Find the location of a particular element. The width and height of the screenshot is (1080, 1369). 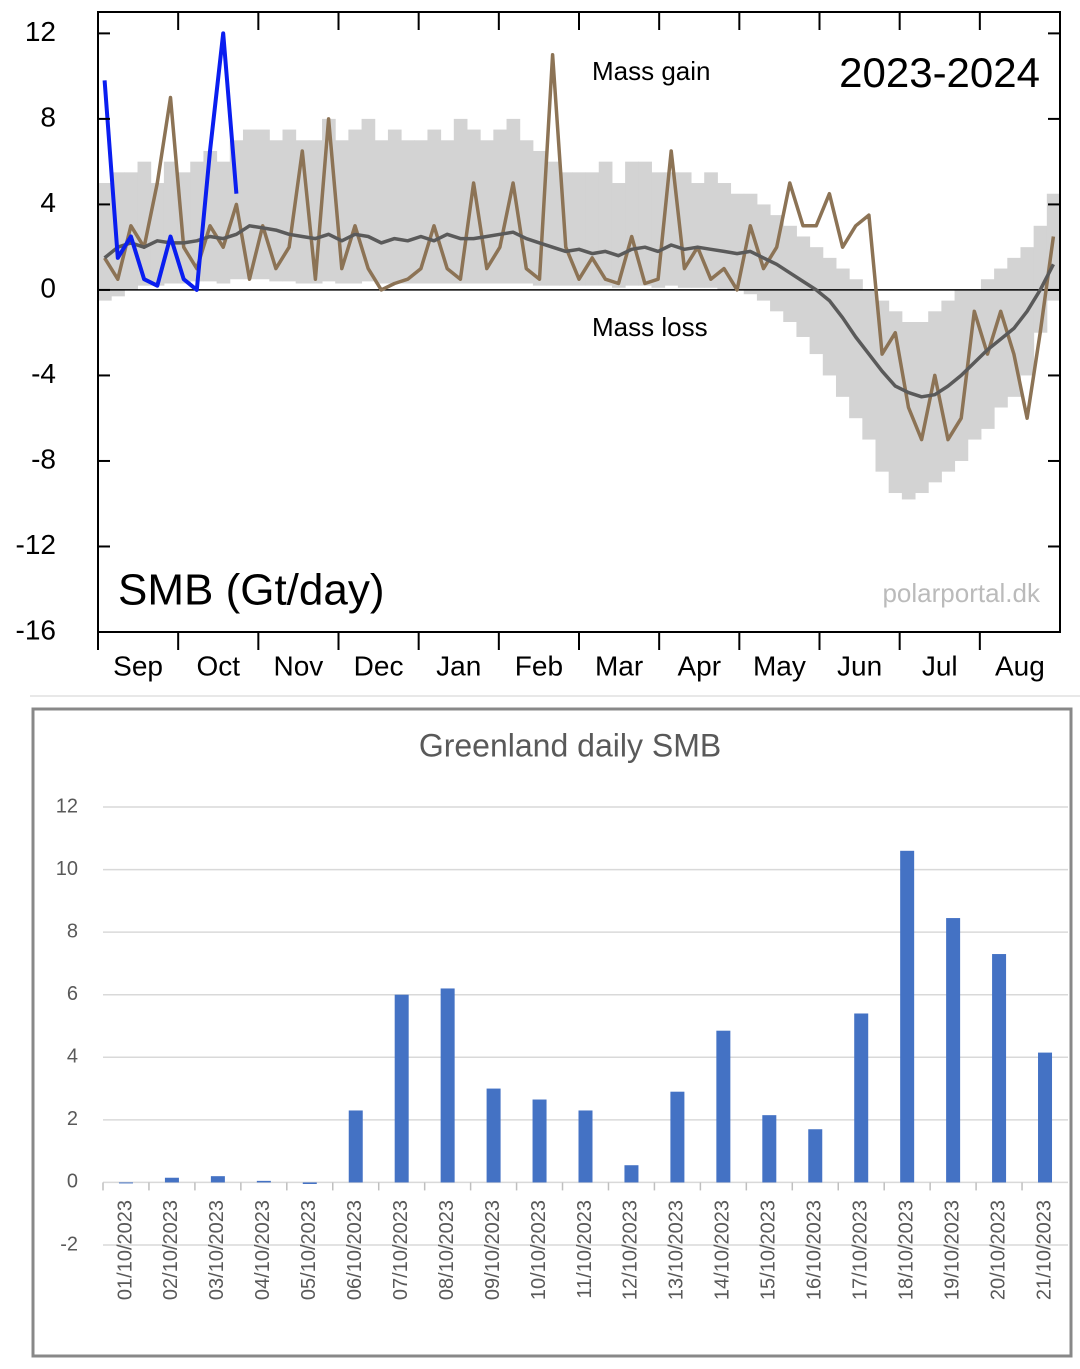

chart-title: 2023-2024 is located at coordinates (939, 72).